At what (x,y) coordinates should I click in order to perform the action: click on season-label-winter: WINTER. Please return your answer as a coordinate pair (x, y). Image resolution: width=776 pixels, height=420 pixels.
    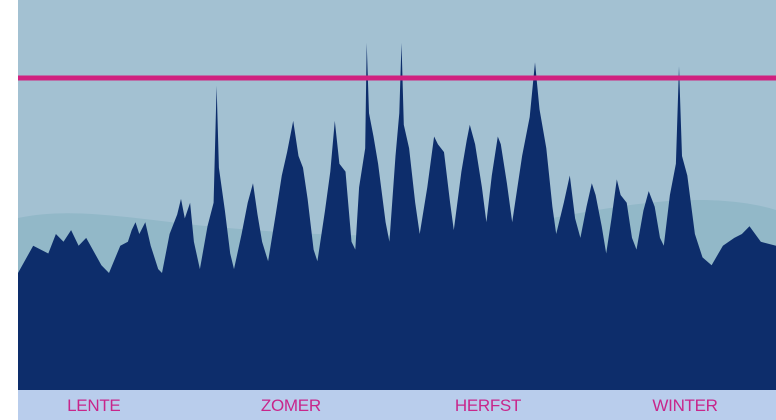
    Looking at the image, I should click on (685, 405).